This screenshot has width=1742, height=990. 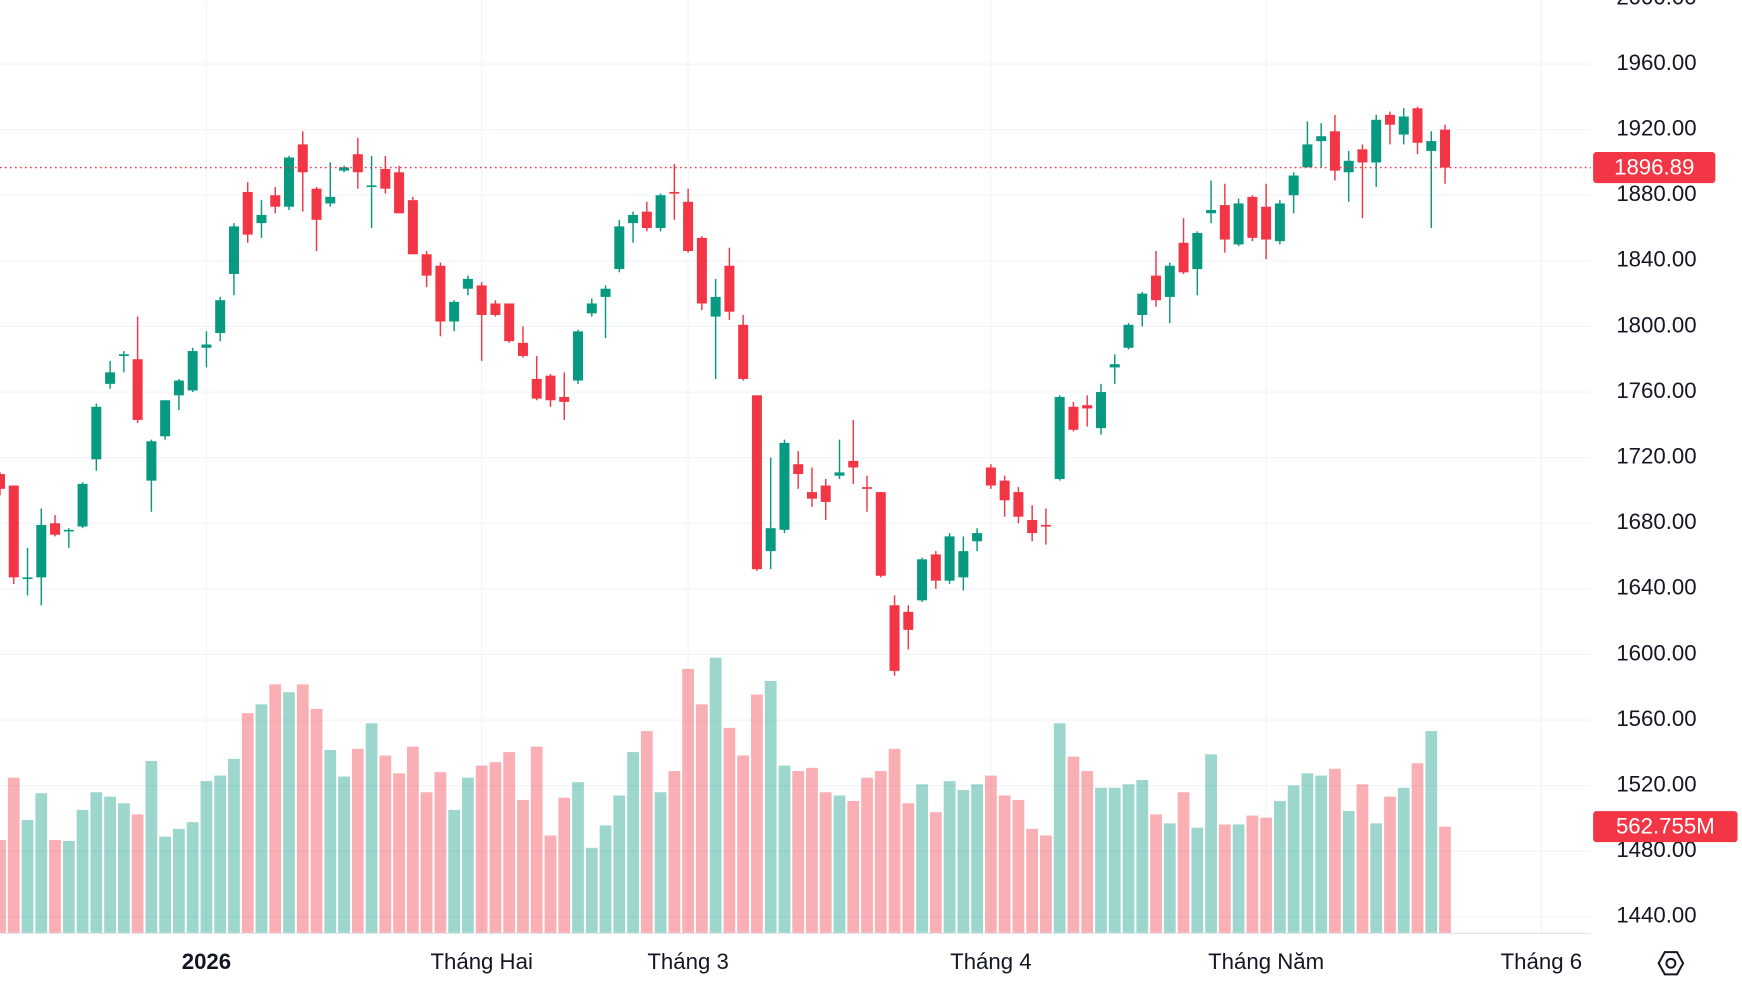 What do you see at coordinates (990, 961) in the screenshot?
I see `x-tick-label: Tháng 4` at bounding box center [990, 961].